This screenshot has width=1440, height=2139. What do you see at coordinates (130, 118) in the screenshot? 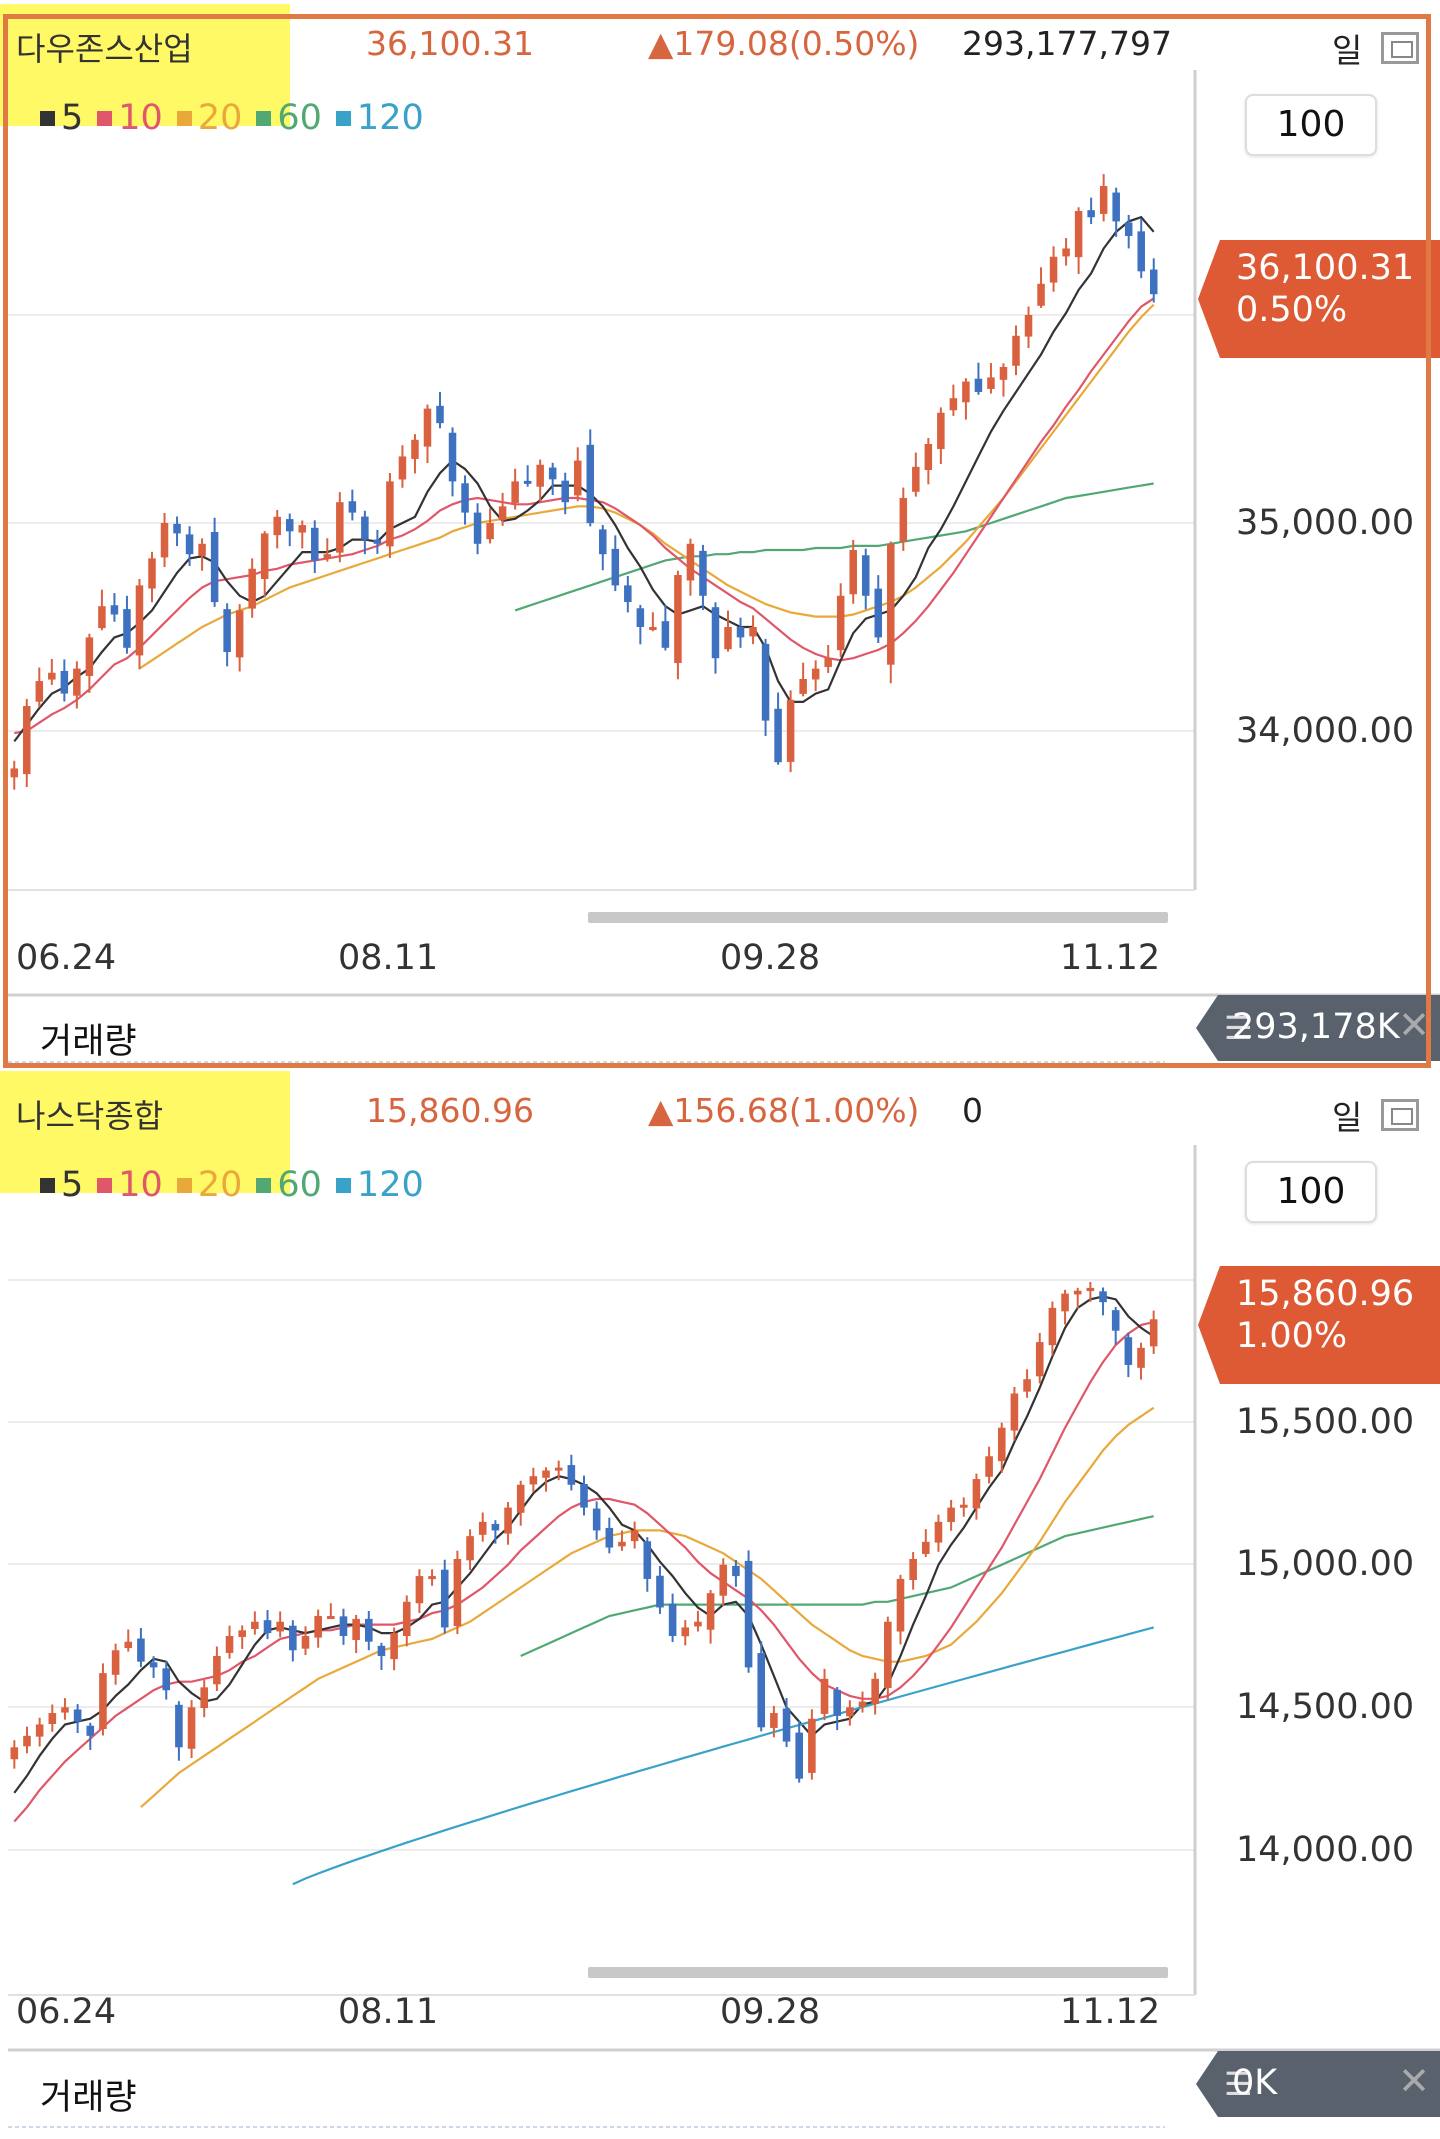
I see `legend-ma10: 10` at bounding box center [130, 118].